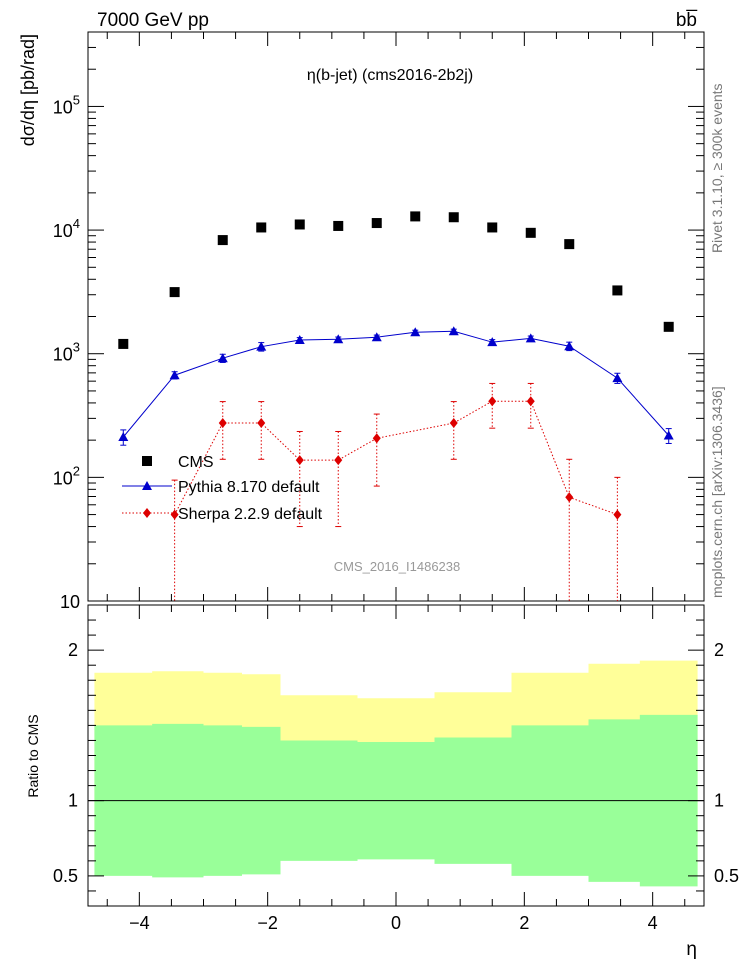 The width and height of the screenshot is (746, 972). I want to click on sherpa-group, so click(396, 491).